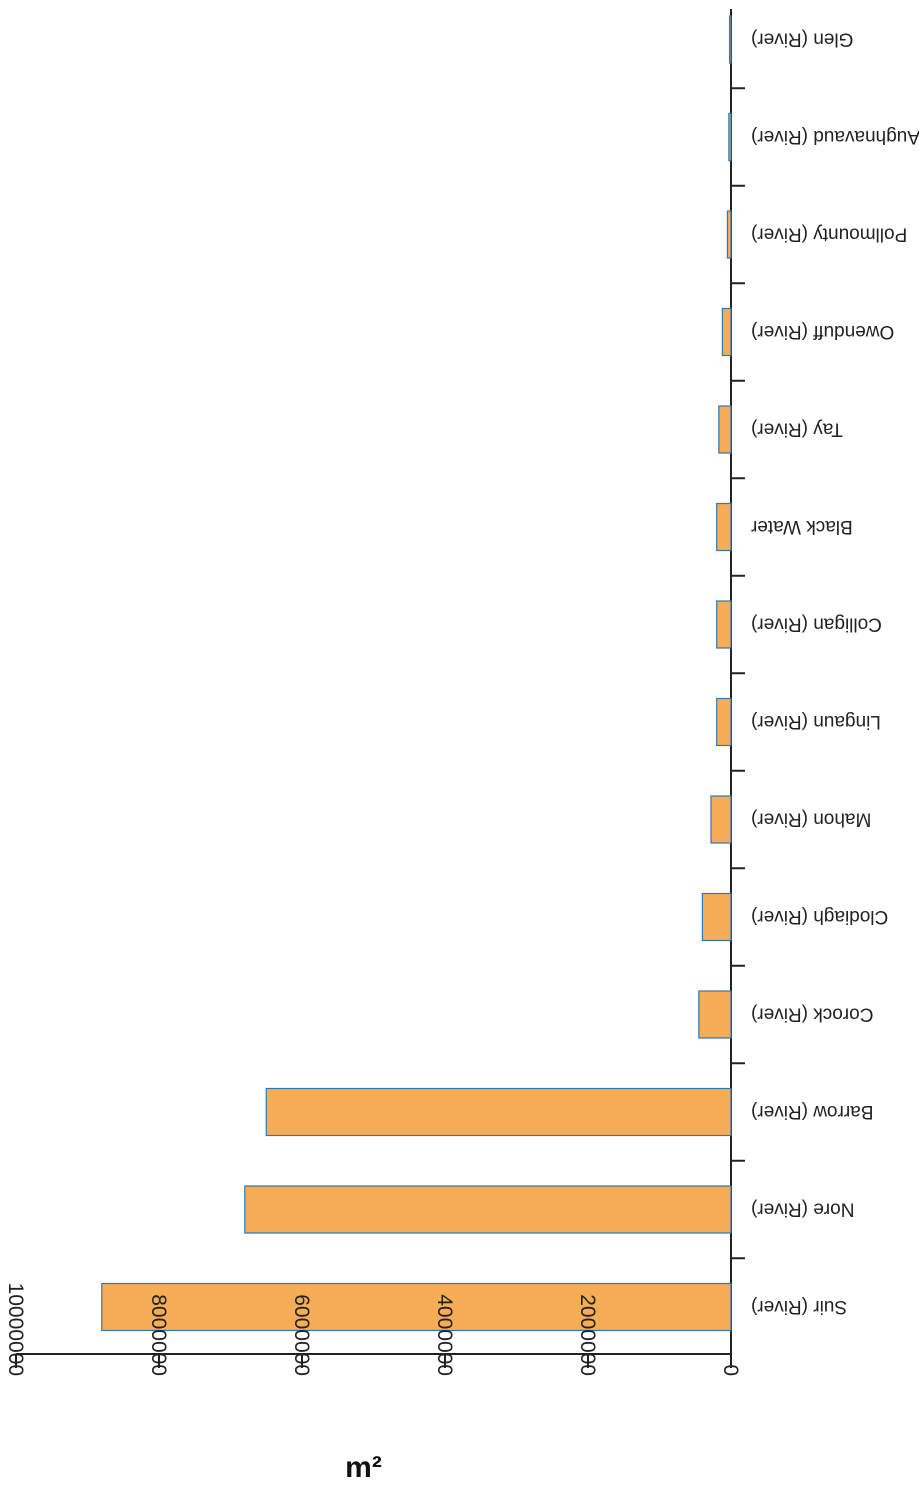  Describe the element at coordinates (799, 1306) in the screenshot. I see `category-label: Suir (River)` at that location.